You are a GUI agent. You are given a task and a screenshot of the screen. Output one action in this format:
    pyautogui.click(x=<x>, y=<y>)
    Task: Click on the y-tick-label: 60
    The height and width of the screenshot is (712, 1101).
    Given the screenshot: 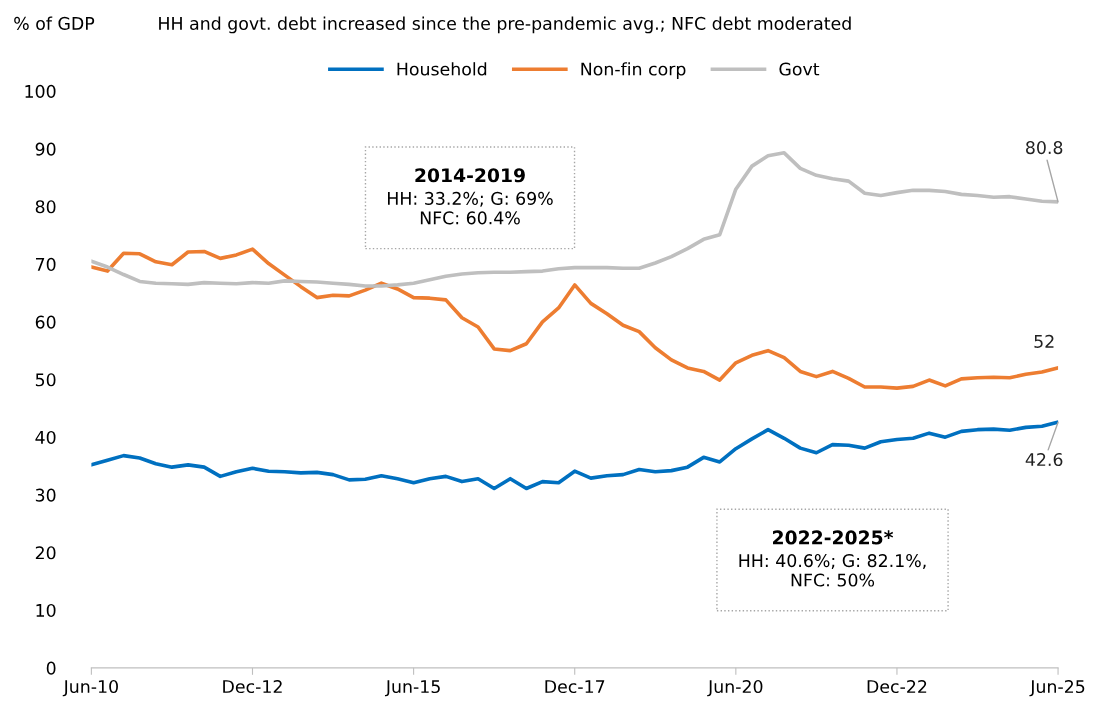 What is the action you would take?
    pyautogui.click(x=45, y=322)
    